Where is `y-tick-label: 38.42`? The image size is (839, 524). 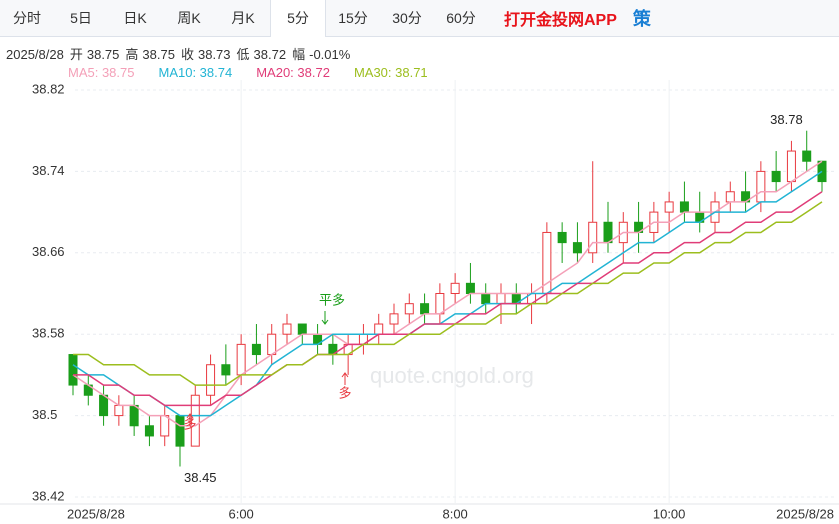
y-tick-label: 38.42 is located at coordinates (48, 495).